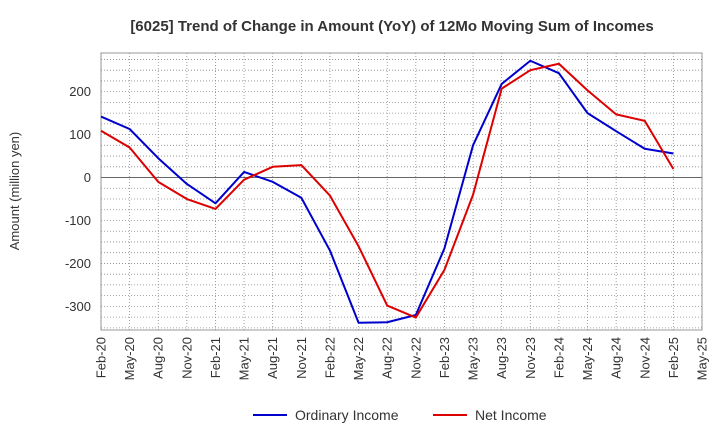 The image size is (720, 440). Describe the element at coordinates (101, 357) in the screenshot. I see `x-tick-label: Feb-20` at that location.